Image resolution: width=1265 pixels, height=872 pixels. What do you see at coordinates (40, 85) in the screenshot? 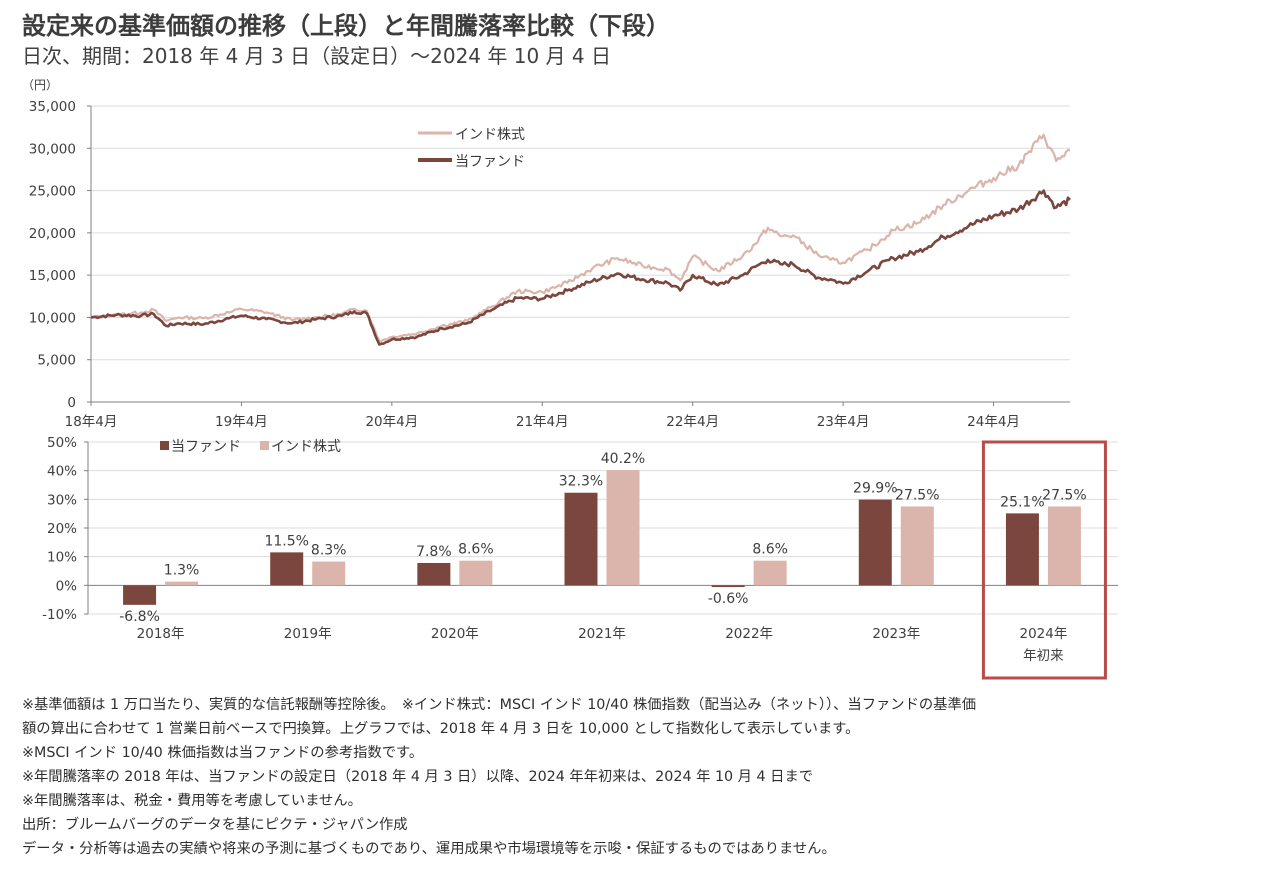
I see `y-axis-unit-label: （円）` at bounding box center [40, 85].